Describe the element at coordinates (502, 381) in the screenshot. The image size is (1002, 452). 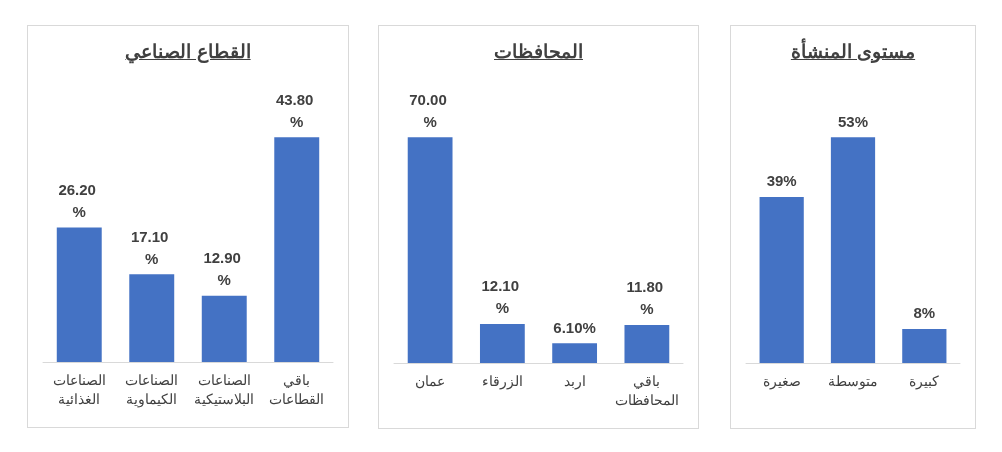
I see `x-tick-label: الزرقاء` at that location.